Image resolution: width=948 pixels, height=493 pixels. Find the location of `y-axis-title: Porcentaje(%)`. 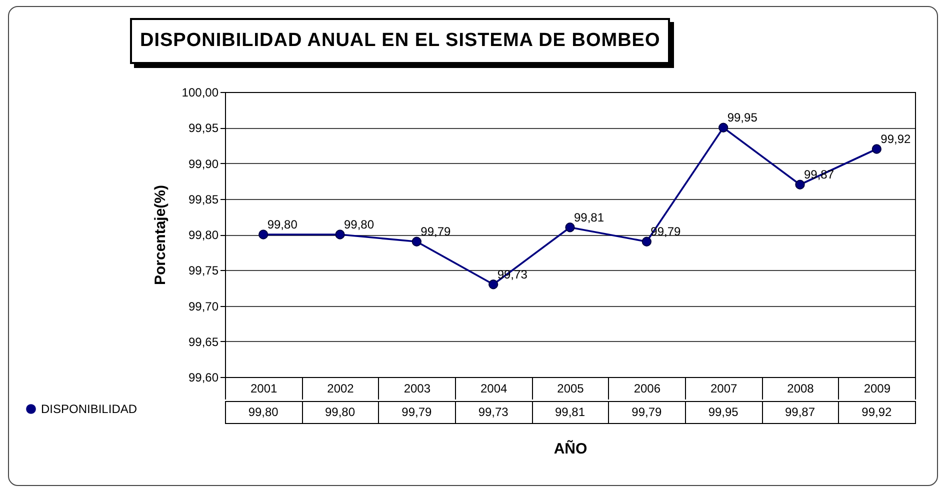

y-axis-title: Porcentaje(%) is located at coordinates (160, 235).